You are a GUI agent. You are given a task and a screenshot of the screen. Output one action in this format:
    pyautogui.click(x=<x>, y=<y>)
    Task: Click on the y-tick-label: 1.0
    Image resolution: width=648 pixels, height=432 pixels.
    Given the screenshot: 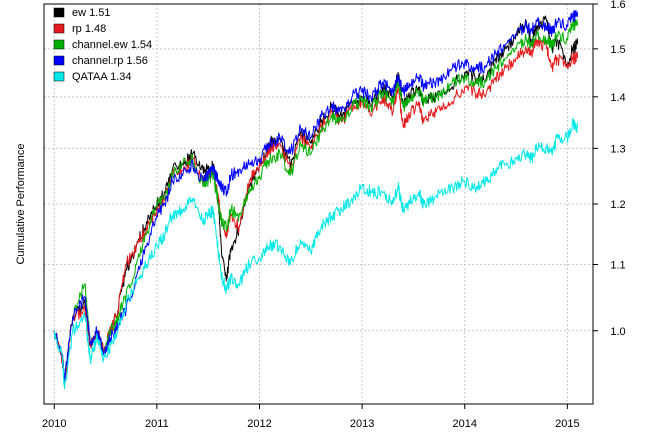 What is the action you would take?
    pyautogui.click(x=617, y=332)
    